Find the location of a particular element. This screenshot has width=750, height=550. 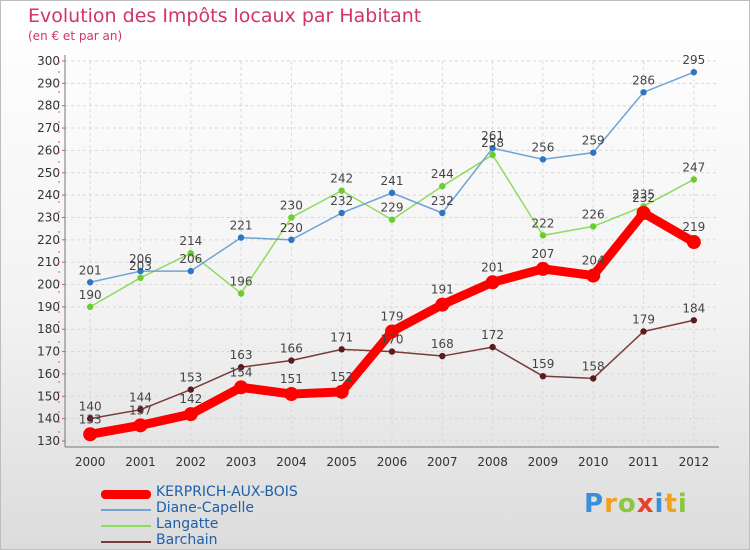

point-2-2001 is located at coordinates (140, 278).